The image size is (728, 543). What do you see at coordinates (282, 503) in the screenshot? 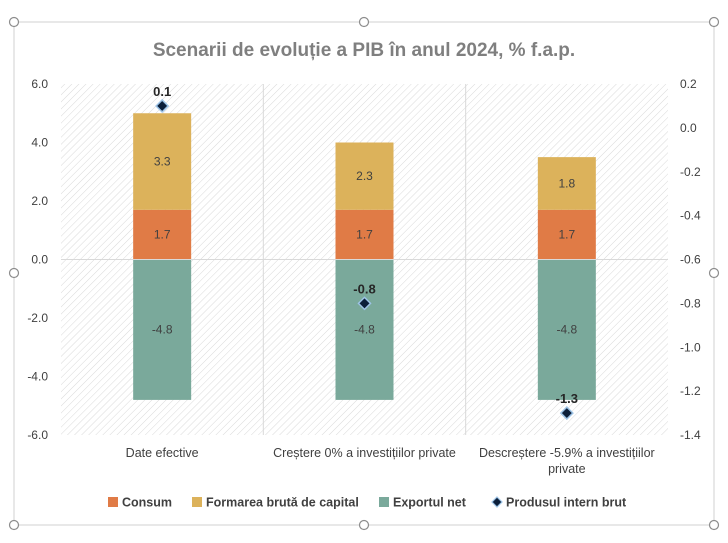
I see `legend-label: Formarea brută de capital` at bounding box center [282, 503].